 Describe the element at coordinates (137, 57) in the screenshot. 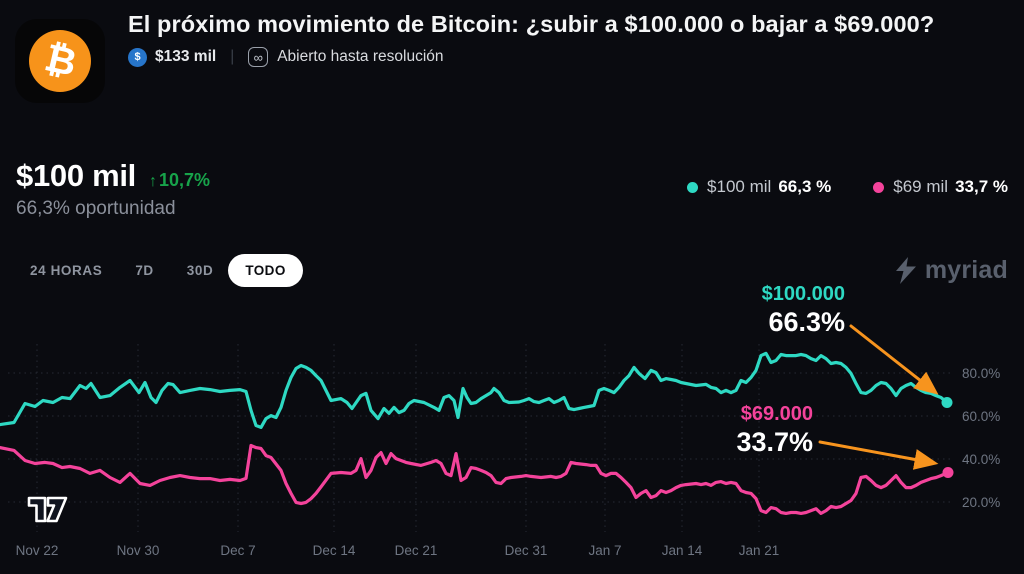

I see `usdc-icon: $` at that location.